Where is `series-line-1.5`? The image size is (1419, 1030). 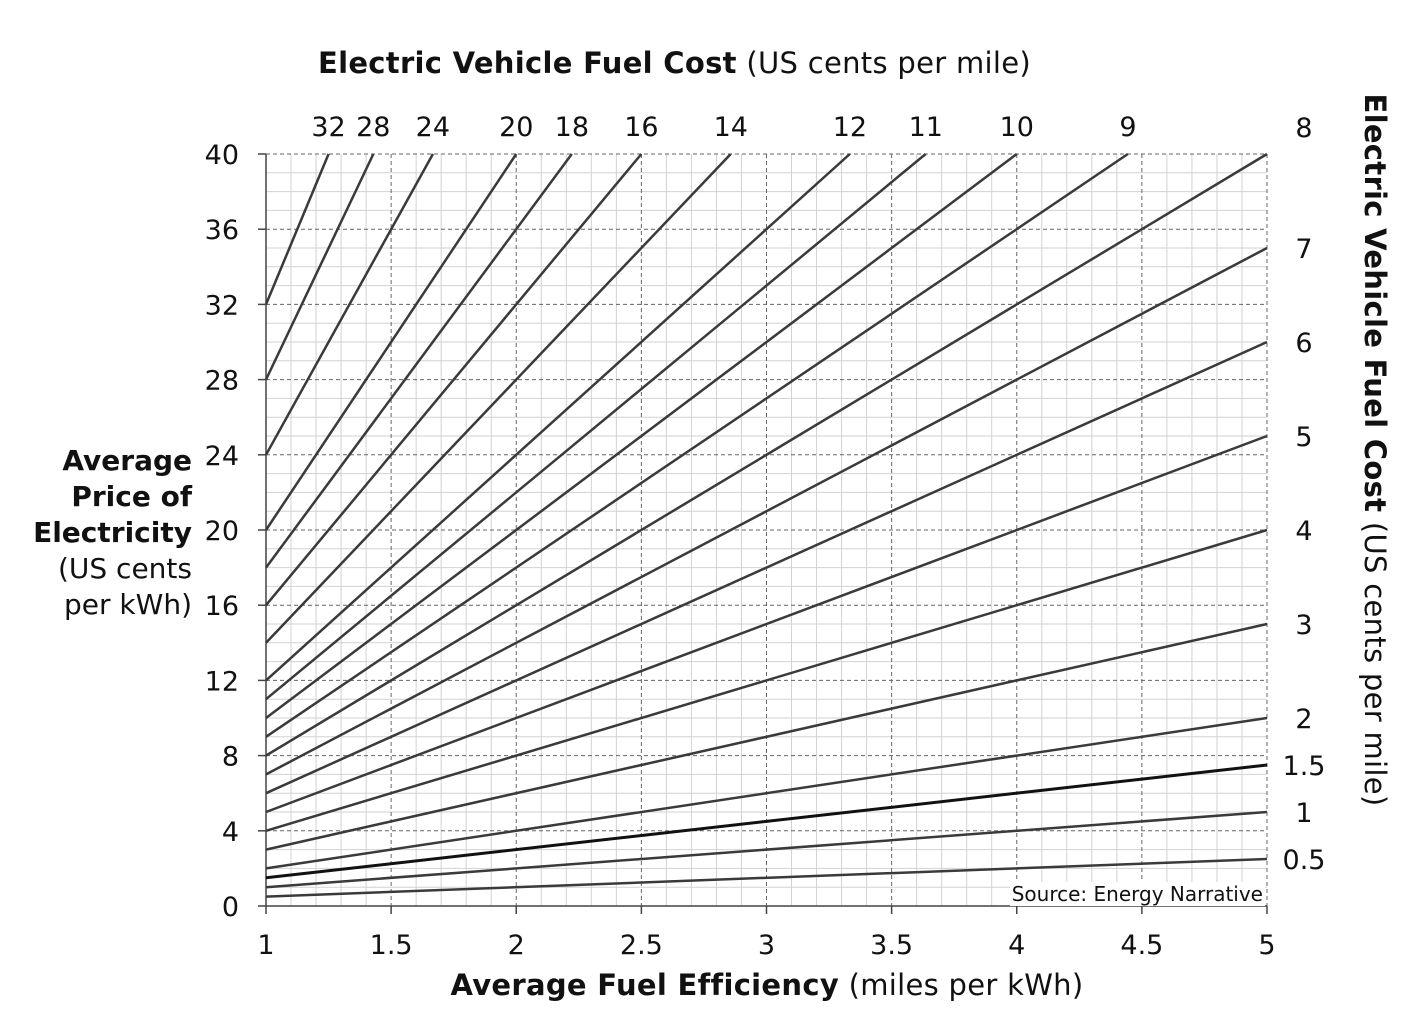
series-line-1.5 is located at coordinates (766, 821).